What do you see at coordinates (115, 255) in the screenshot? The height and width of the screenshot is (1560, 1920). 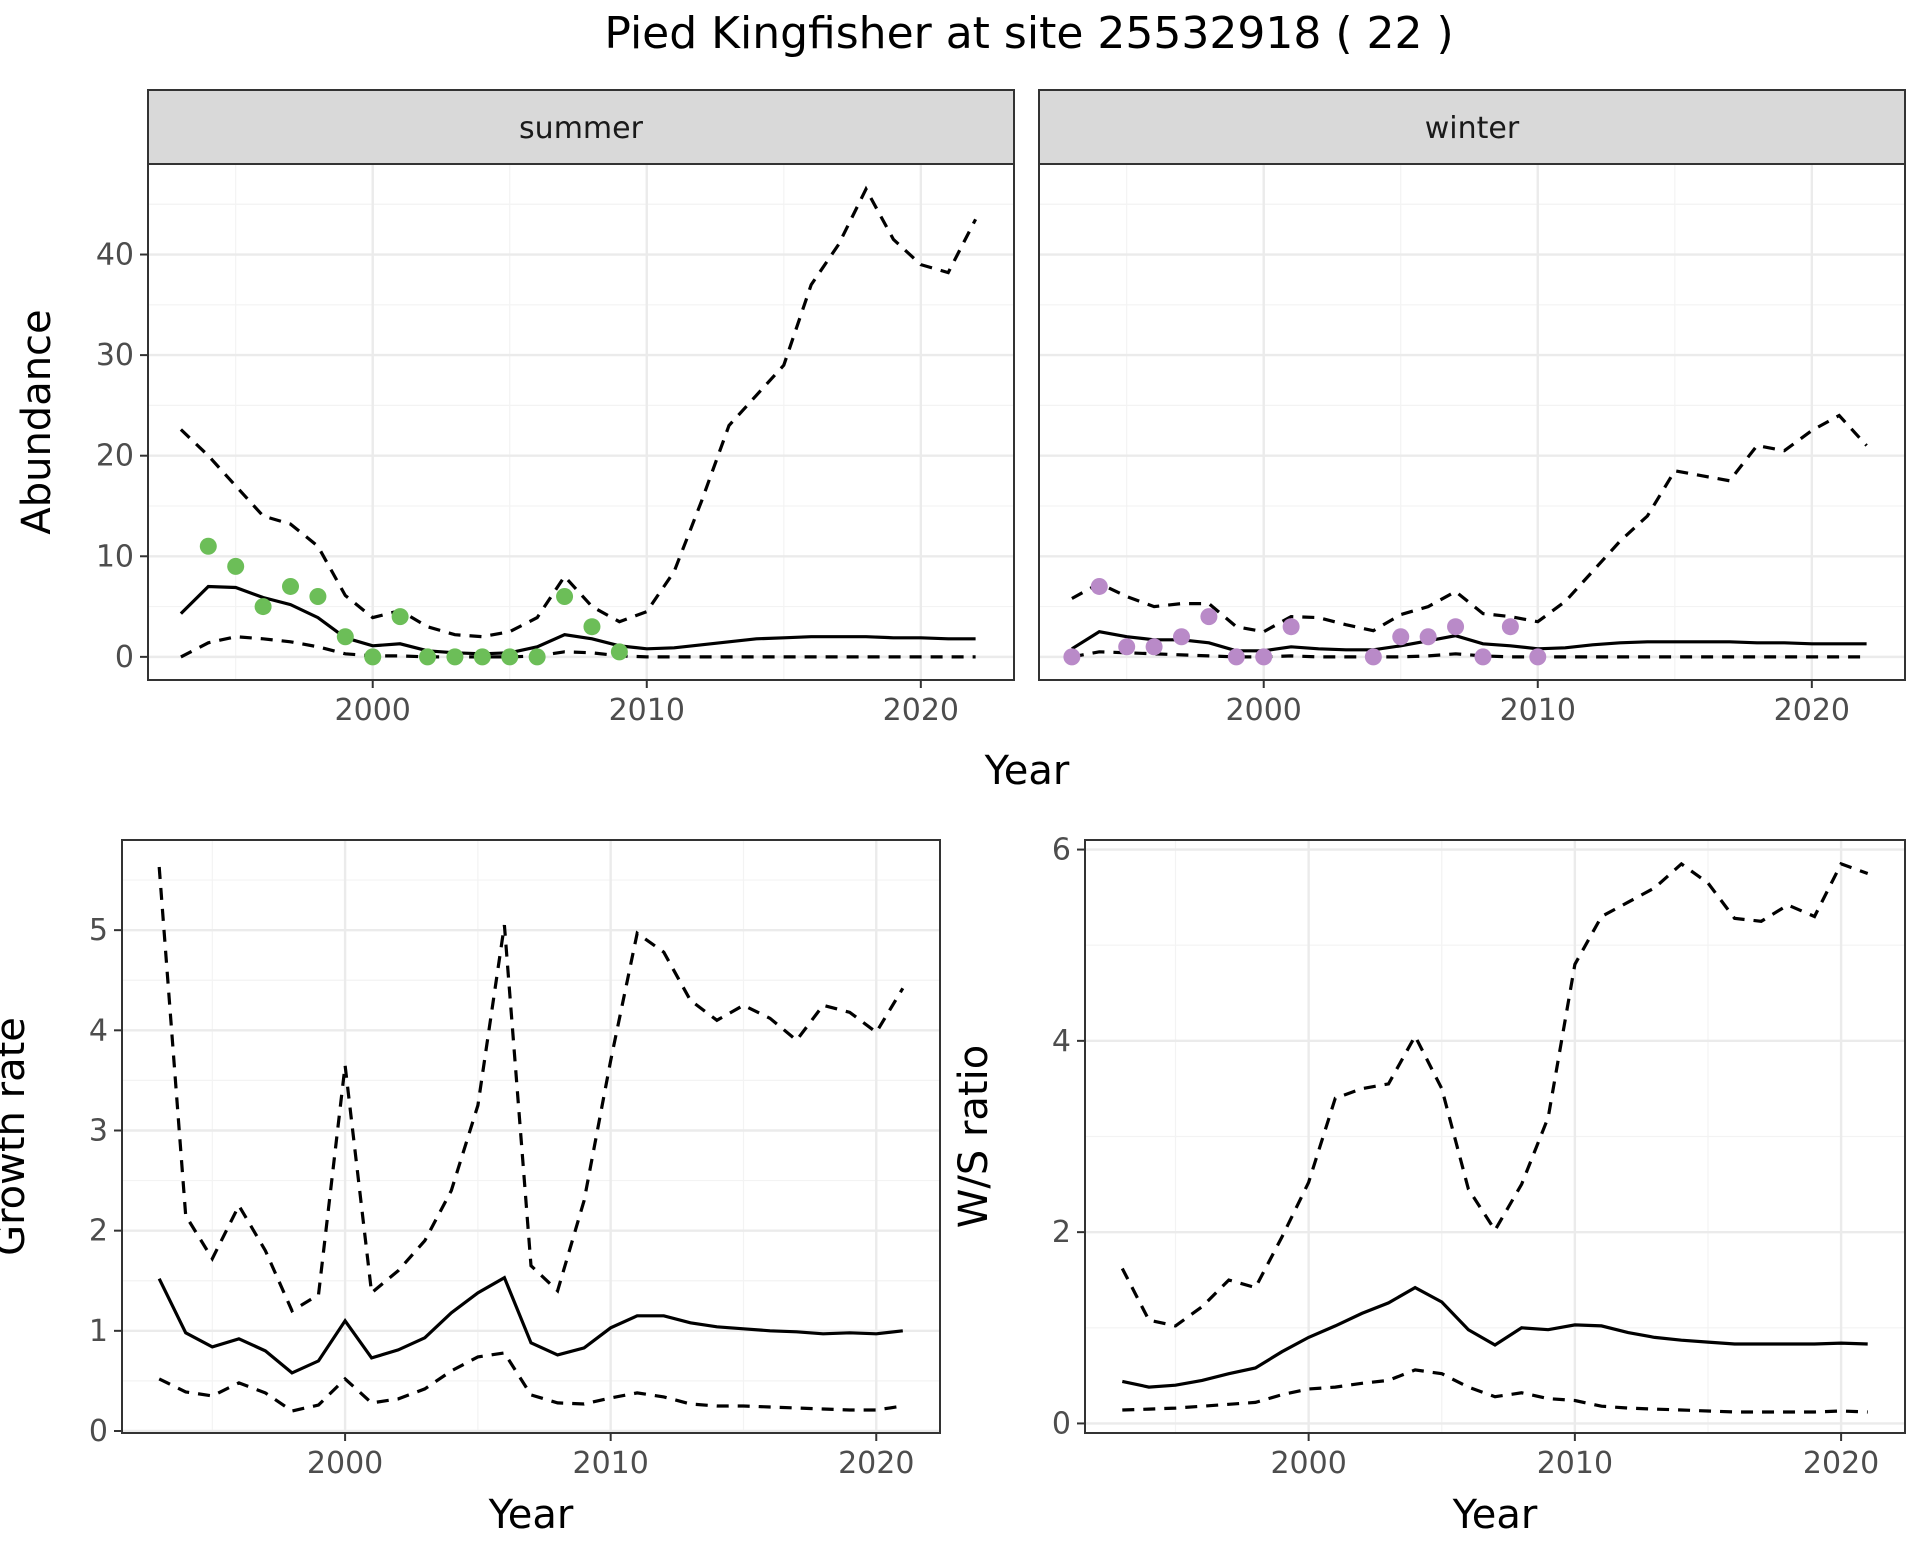 I see `y-tick-label: 40` at bounding box center [115, 255].